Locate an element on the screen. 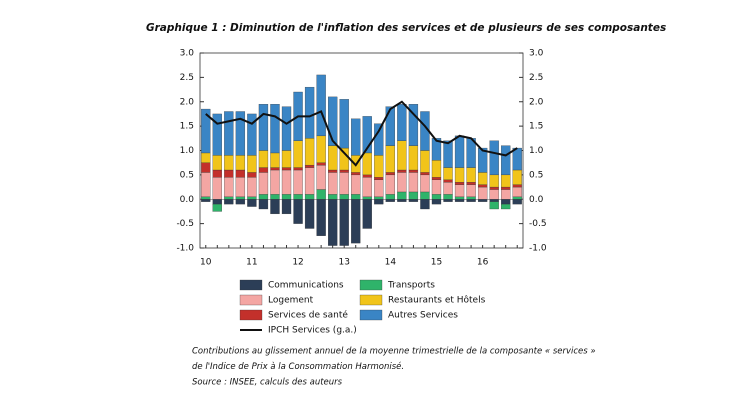 The width and height of the screenshot is (730, 410). y2-tick-label: 1.0 is located at coordinates (536, 151).